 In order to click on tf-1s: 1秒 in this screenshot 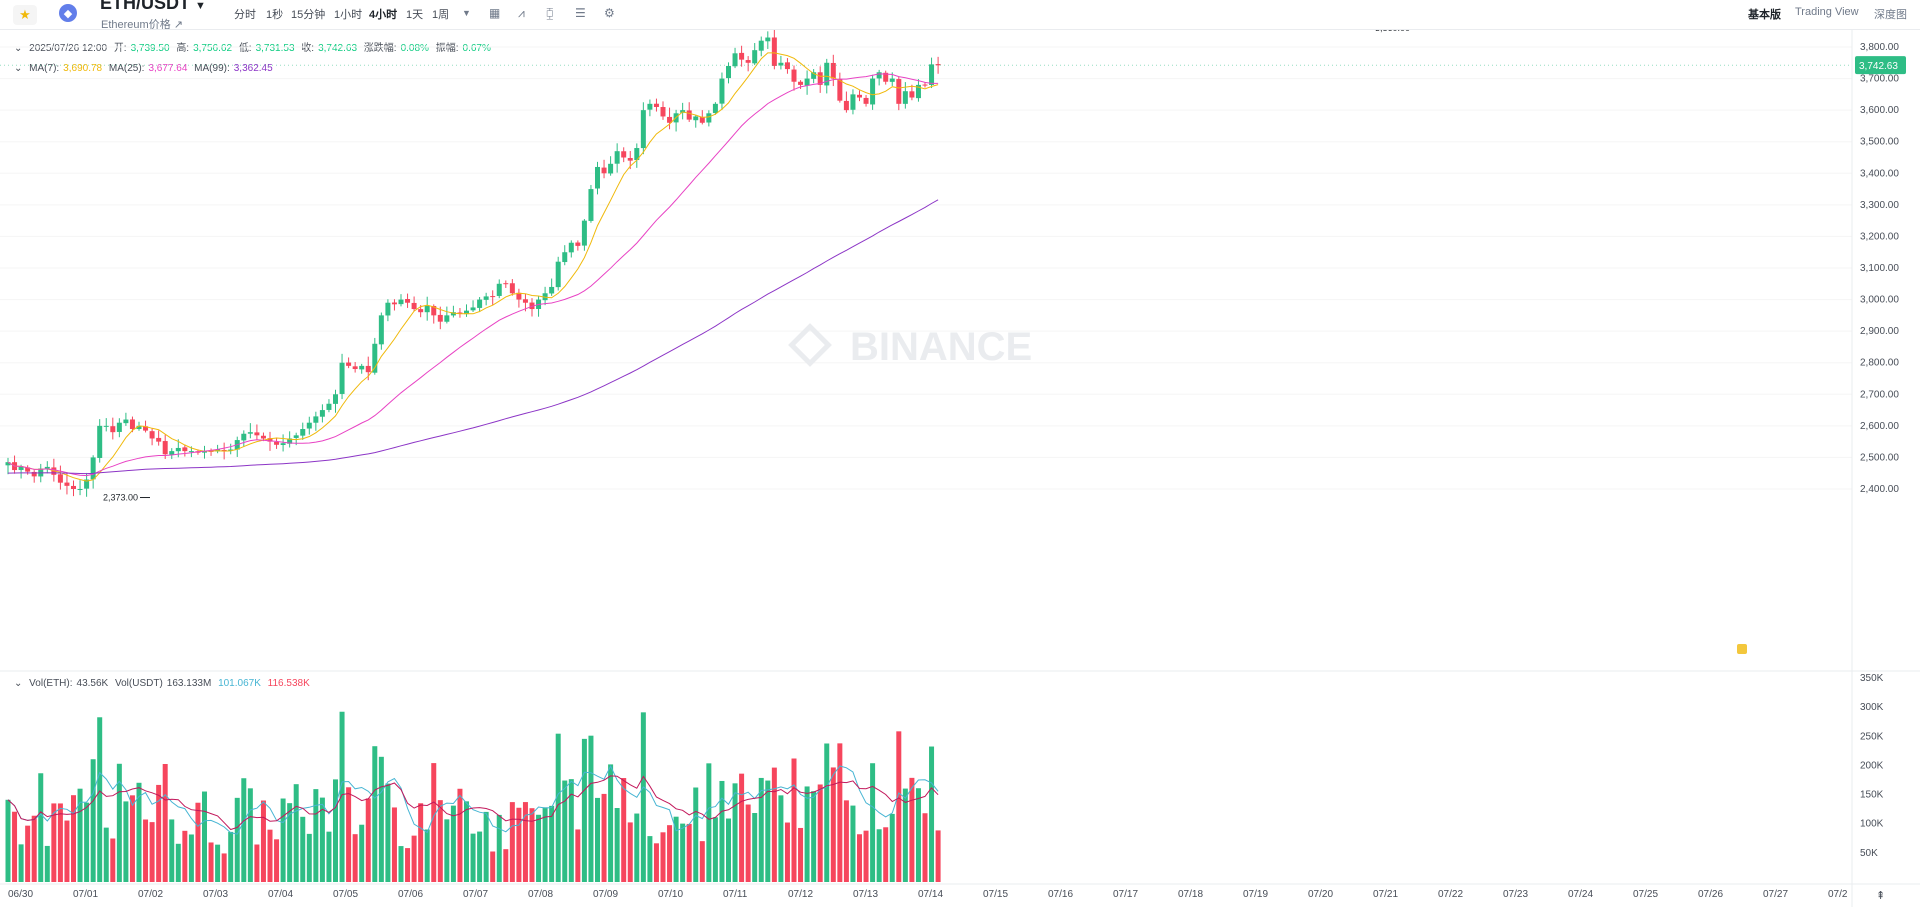, I will do `click(275, 15)`.